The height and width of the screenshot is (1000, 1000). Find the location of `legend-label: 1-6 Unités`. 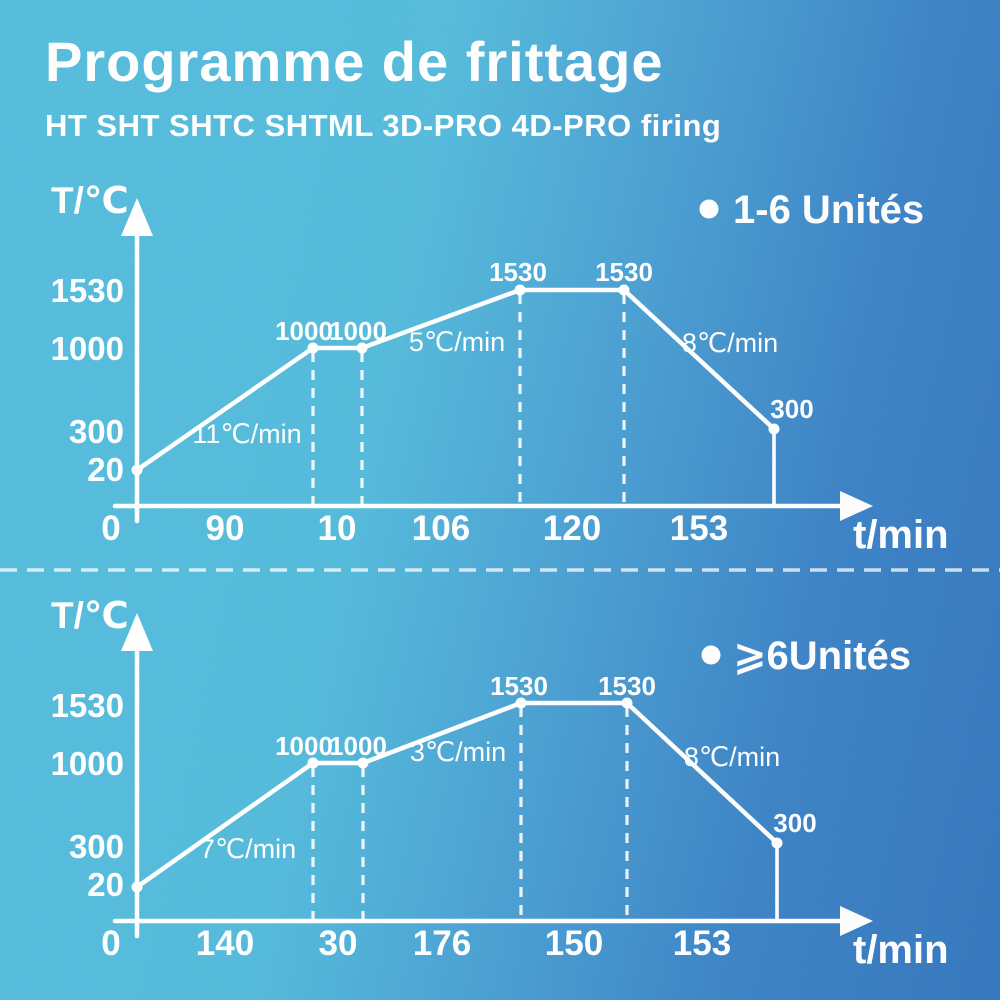

legend-label: 1-6 Unités is located at coordinates (828, 210).